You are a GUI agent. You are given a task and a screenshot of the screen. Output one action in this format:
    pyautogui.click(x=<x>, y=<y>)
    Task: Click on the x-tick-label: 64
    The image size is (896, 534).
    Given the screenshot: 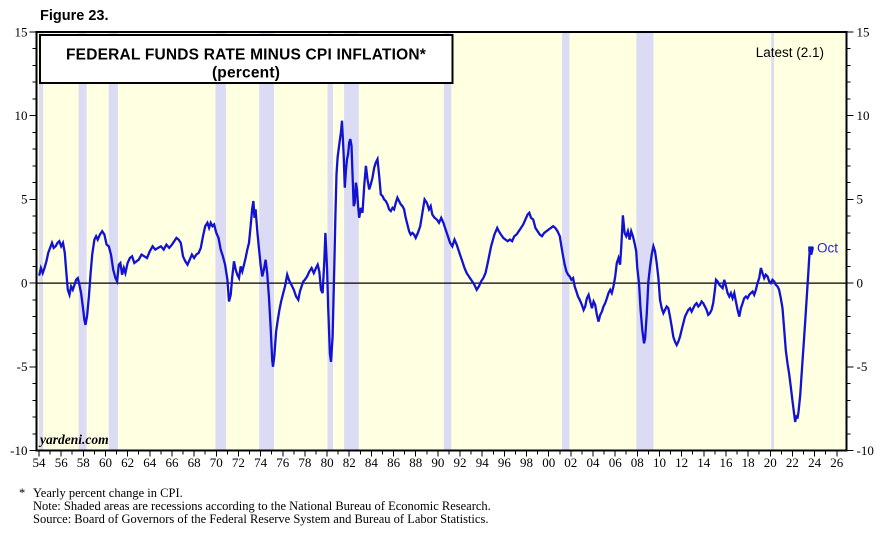 What is the action you would take?
    pyautogui.click(x=150, y=462)
    